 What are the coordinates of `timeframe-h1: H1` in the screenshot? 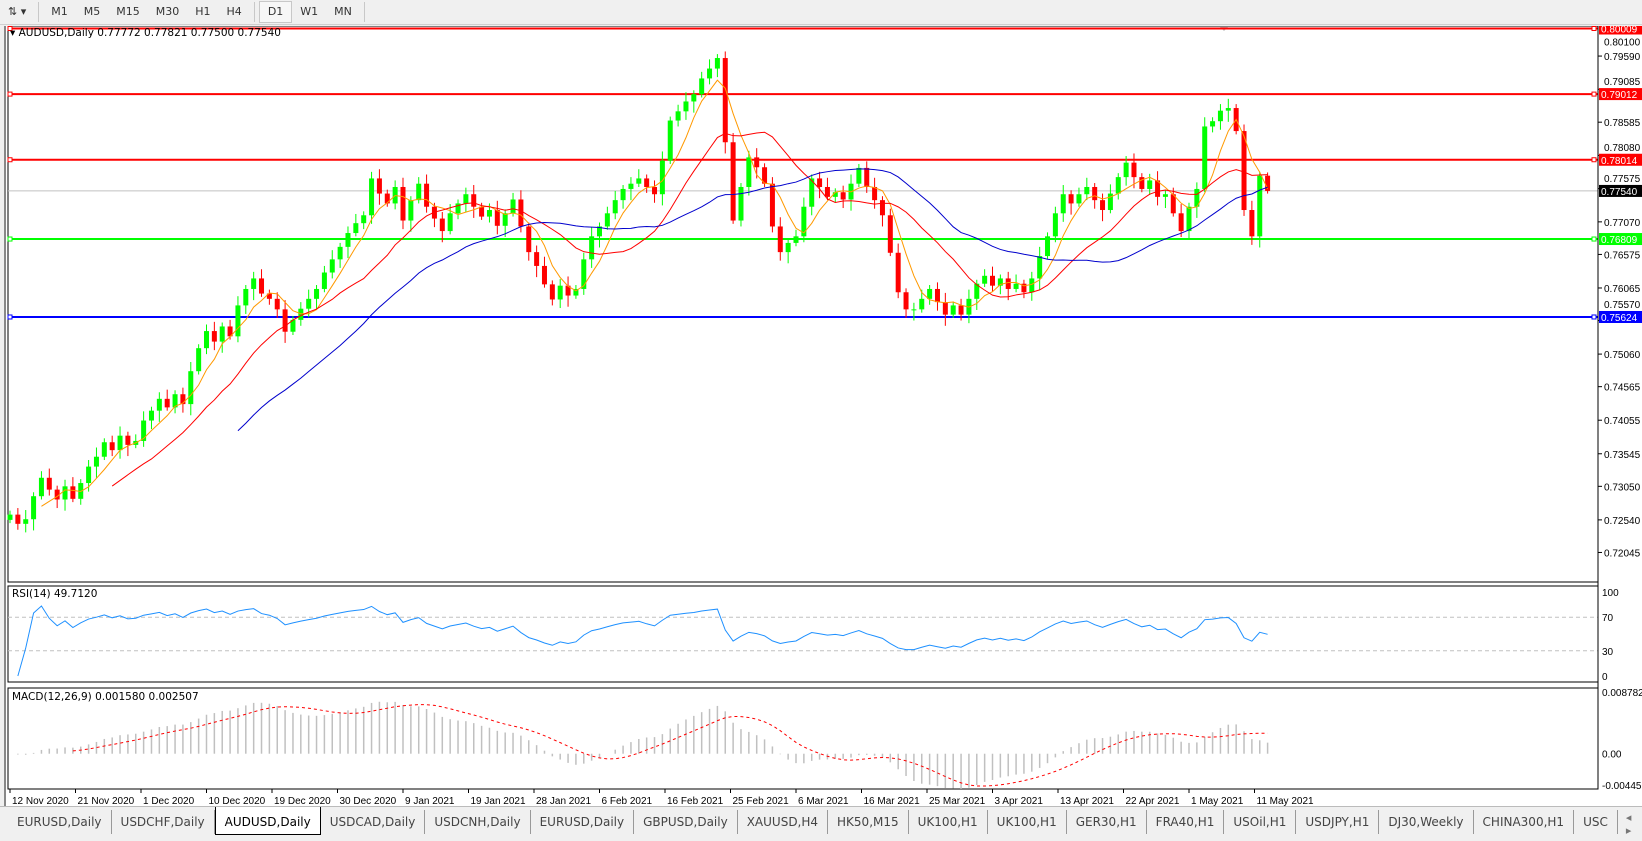 It's located at (203, 11).